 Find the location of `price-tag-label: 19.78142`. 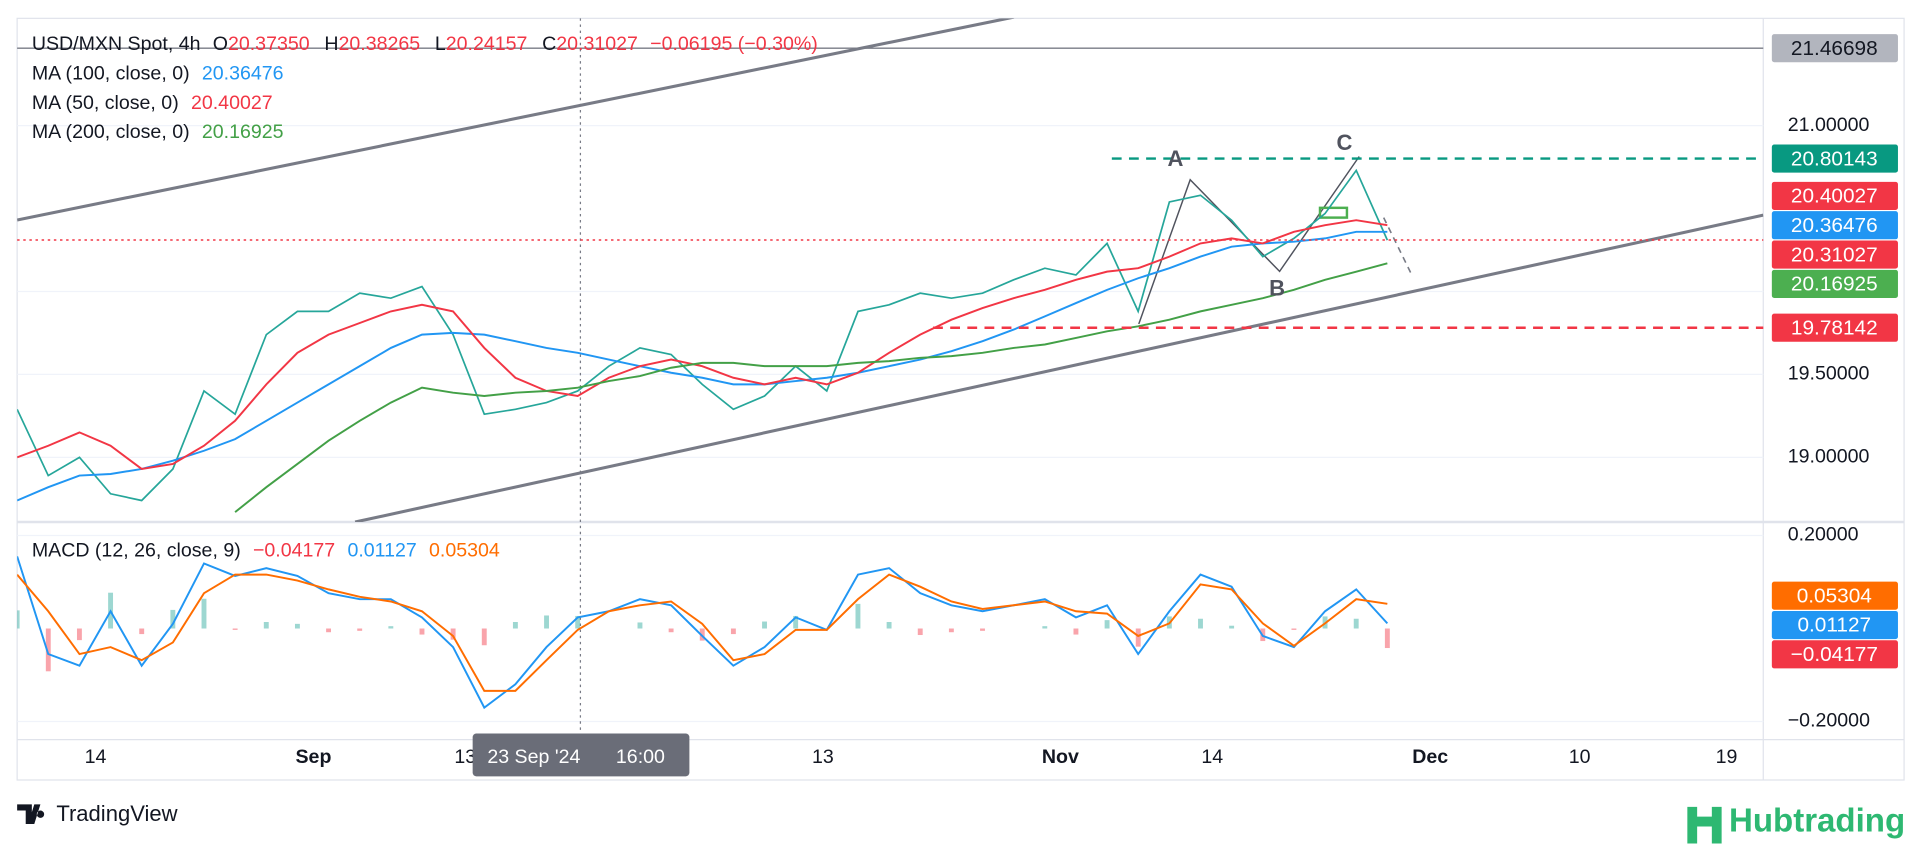

price-tag-label: 19.78142 is located at coordinates (1834, 327).